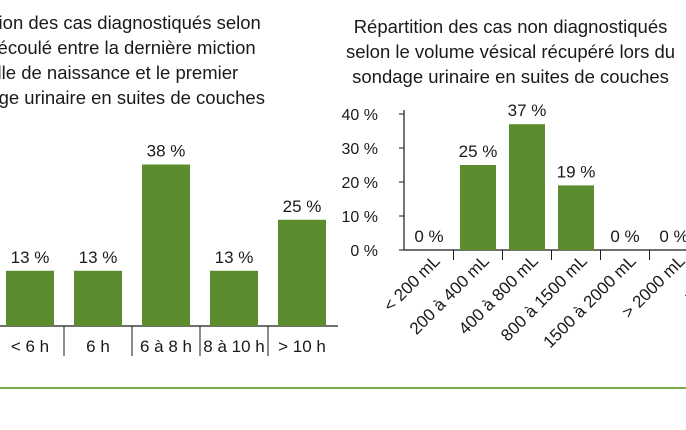 Image resolution: width=686 pixels, height=430 pixels. What do you see at coordinates (544, 298) in the screenshot?
I see `chart2-tick-label-3: 800 à 1500 mL` at bounding box center [544, 298].